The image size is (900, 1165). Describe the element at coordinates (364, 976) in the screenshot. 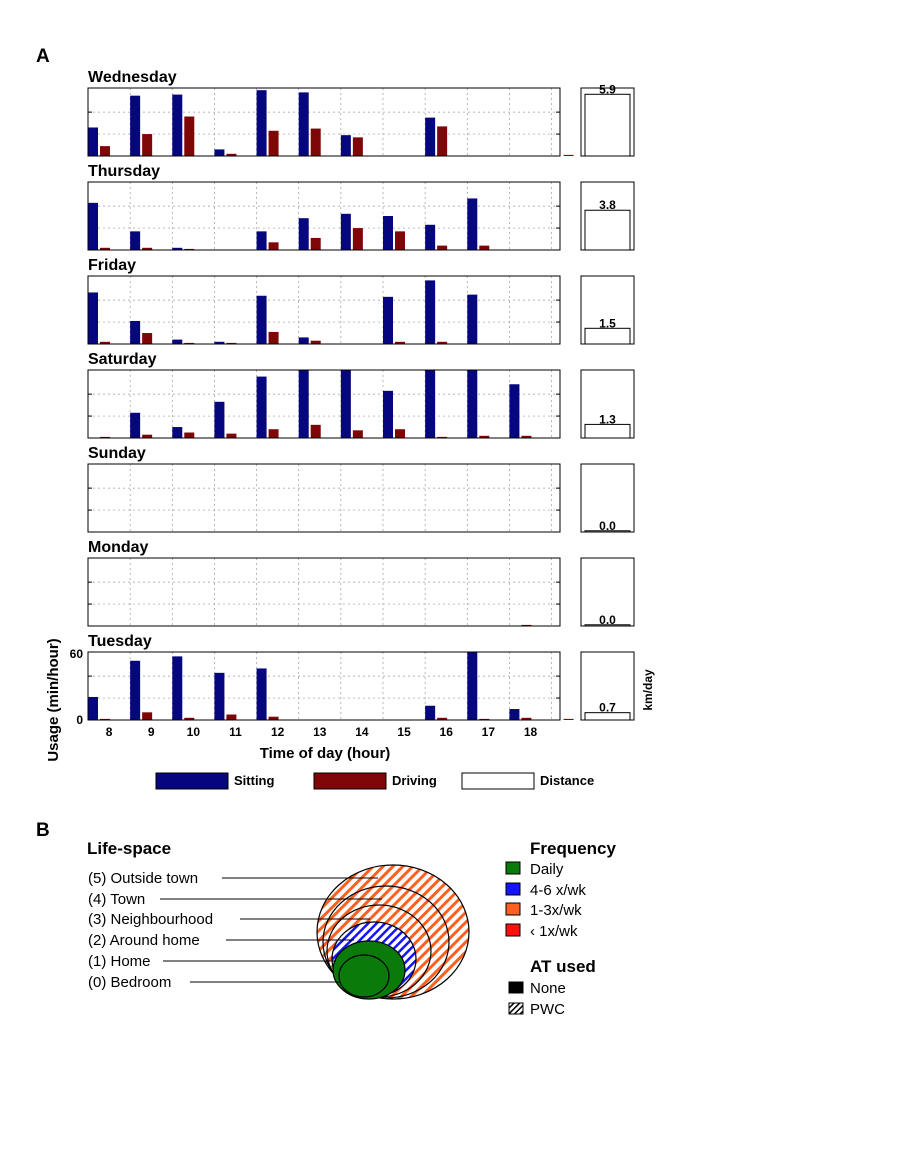

I see `ellipse-bedroom` at that location.